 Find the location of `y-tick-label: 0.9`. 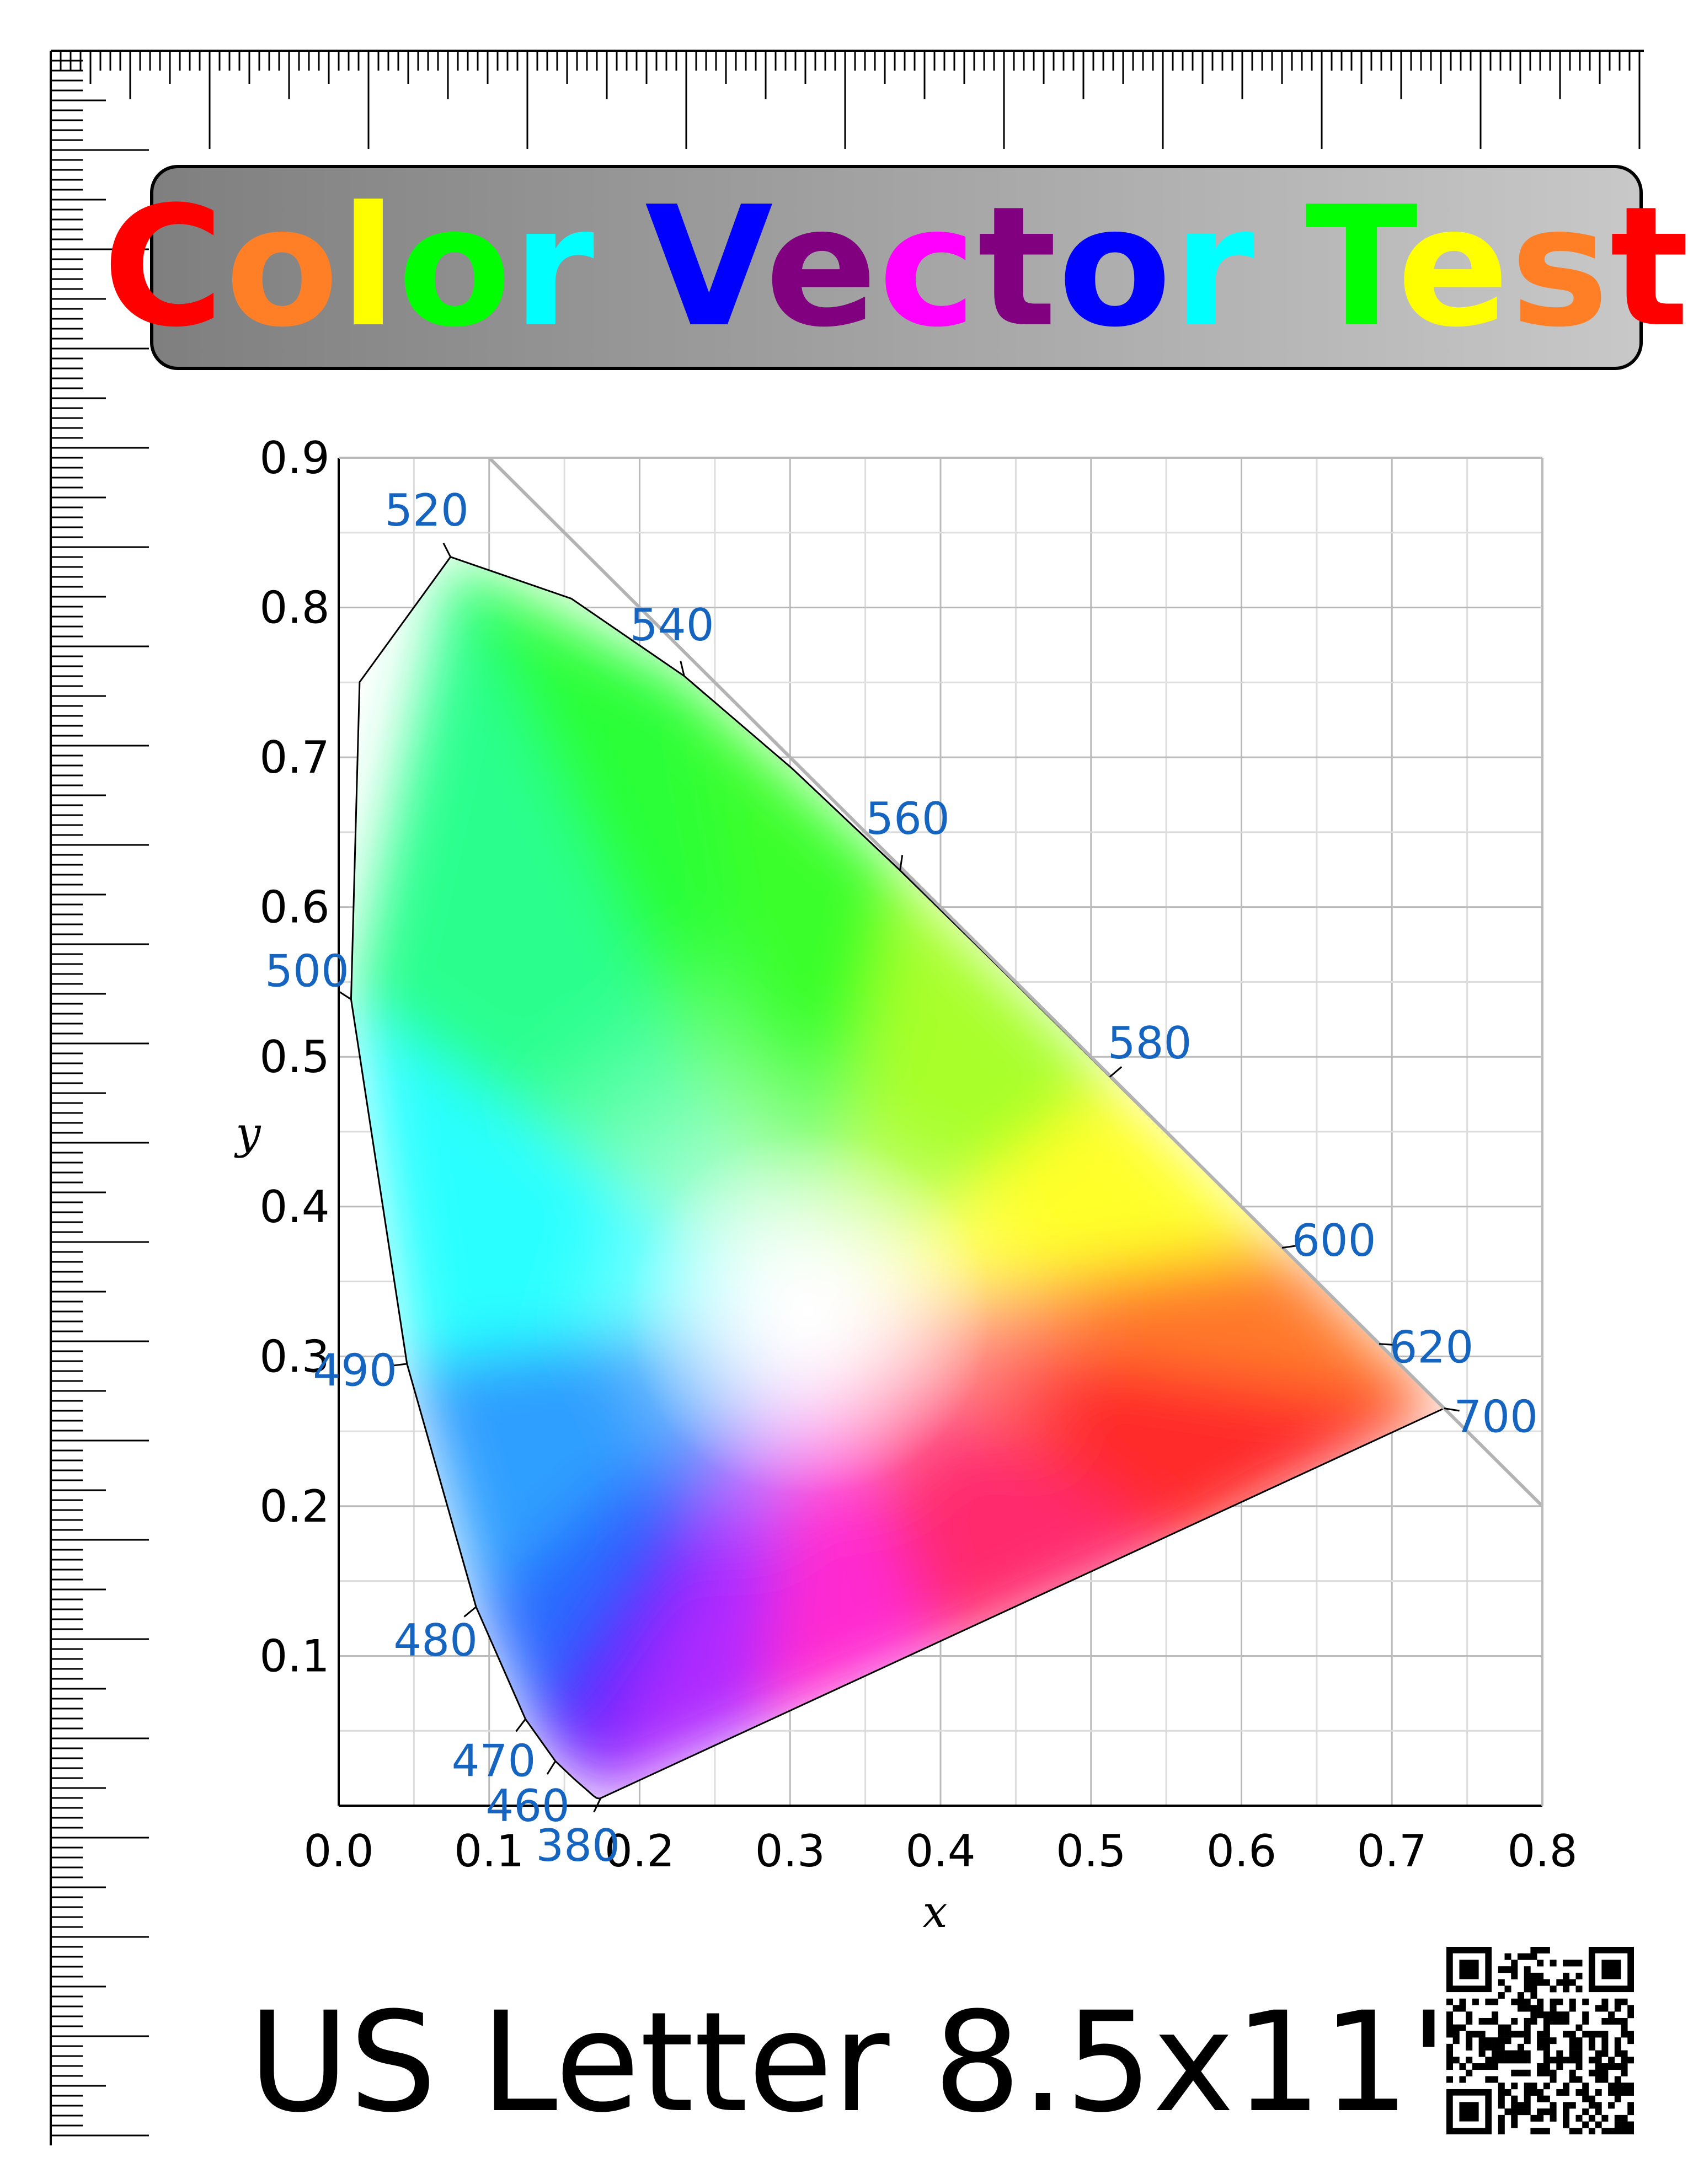

y-tick-label: 0.9 is located at coordinates (294, 458).